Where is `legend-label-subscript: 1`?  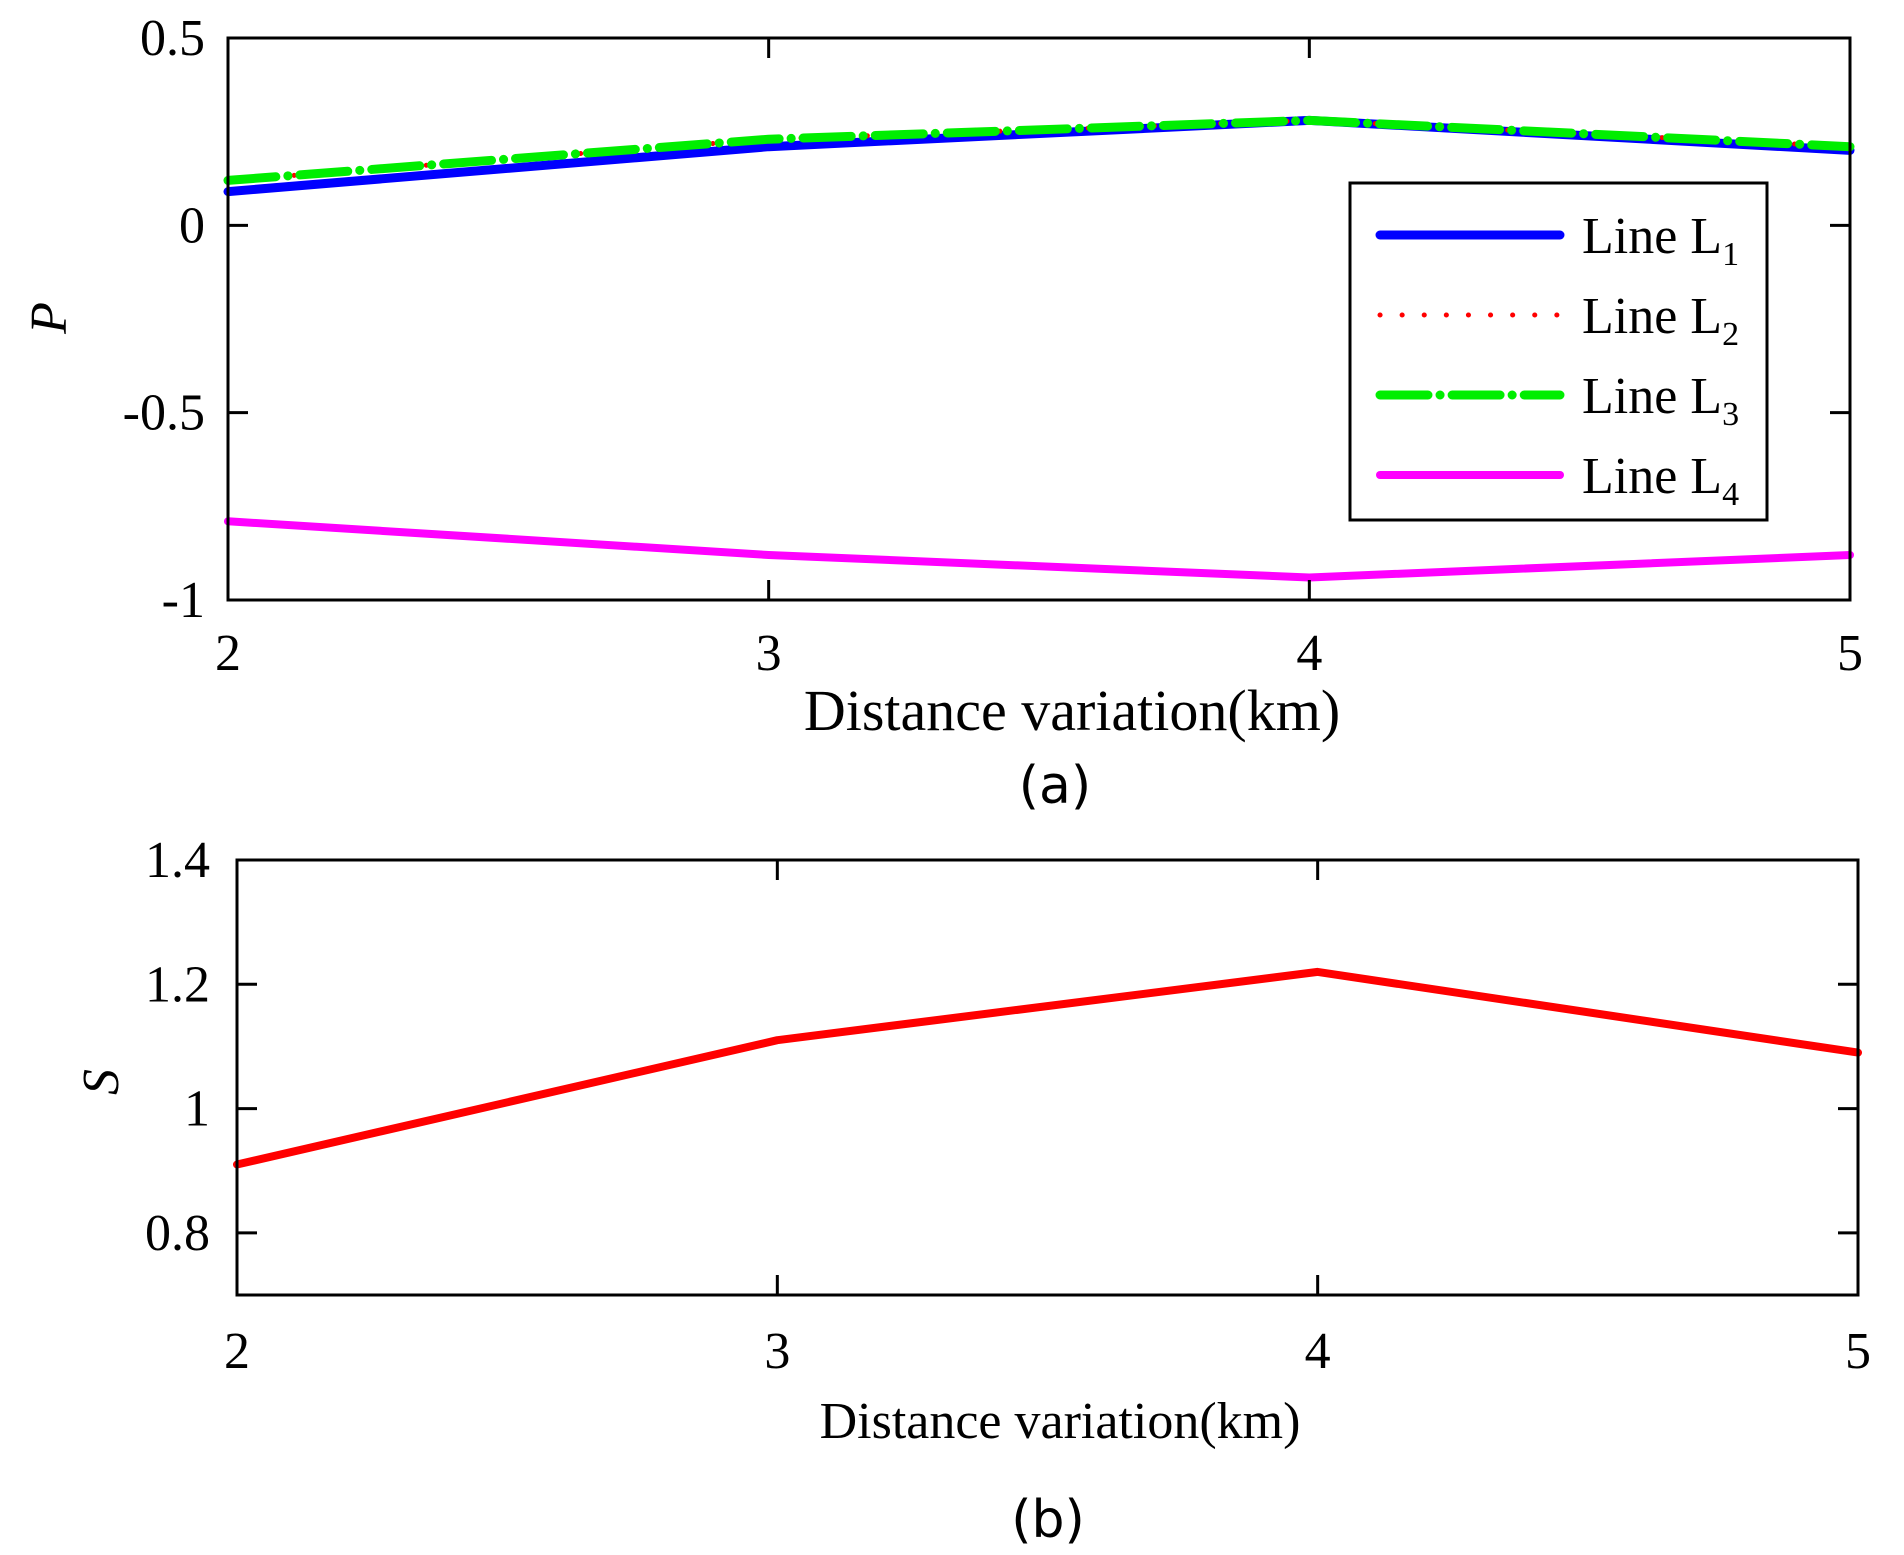 legend-label-subscript: 1 is located at coordinates (1730, 254).